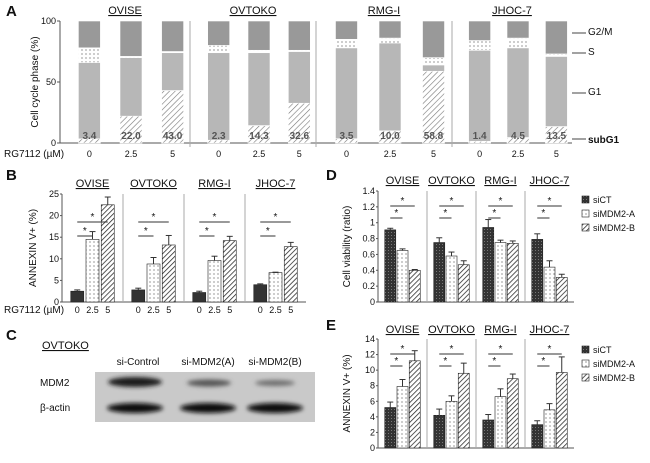 The height and width of the screenshot is (463, 650). I want to click on bar-value-label: 3.4, so click(89, 136).